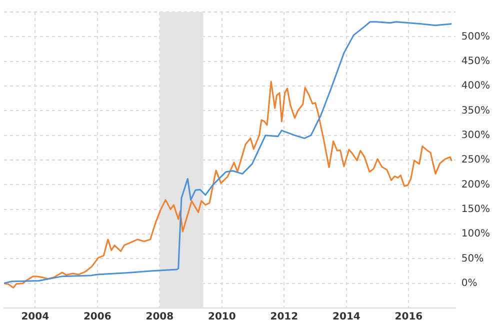 This screenshot has height=328, width=500. I want to click on y-tick-label: 400%, so click(475, 86).